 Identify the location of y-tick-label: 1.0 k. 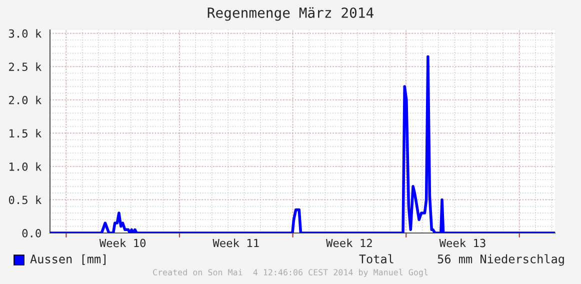
(26, 166).